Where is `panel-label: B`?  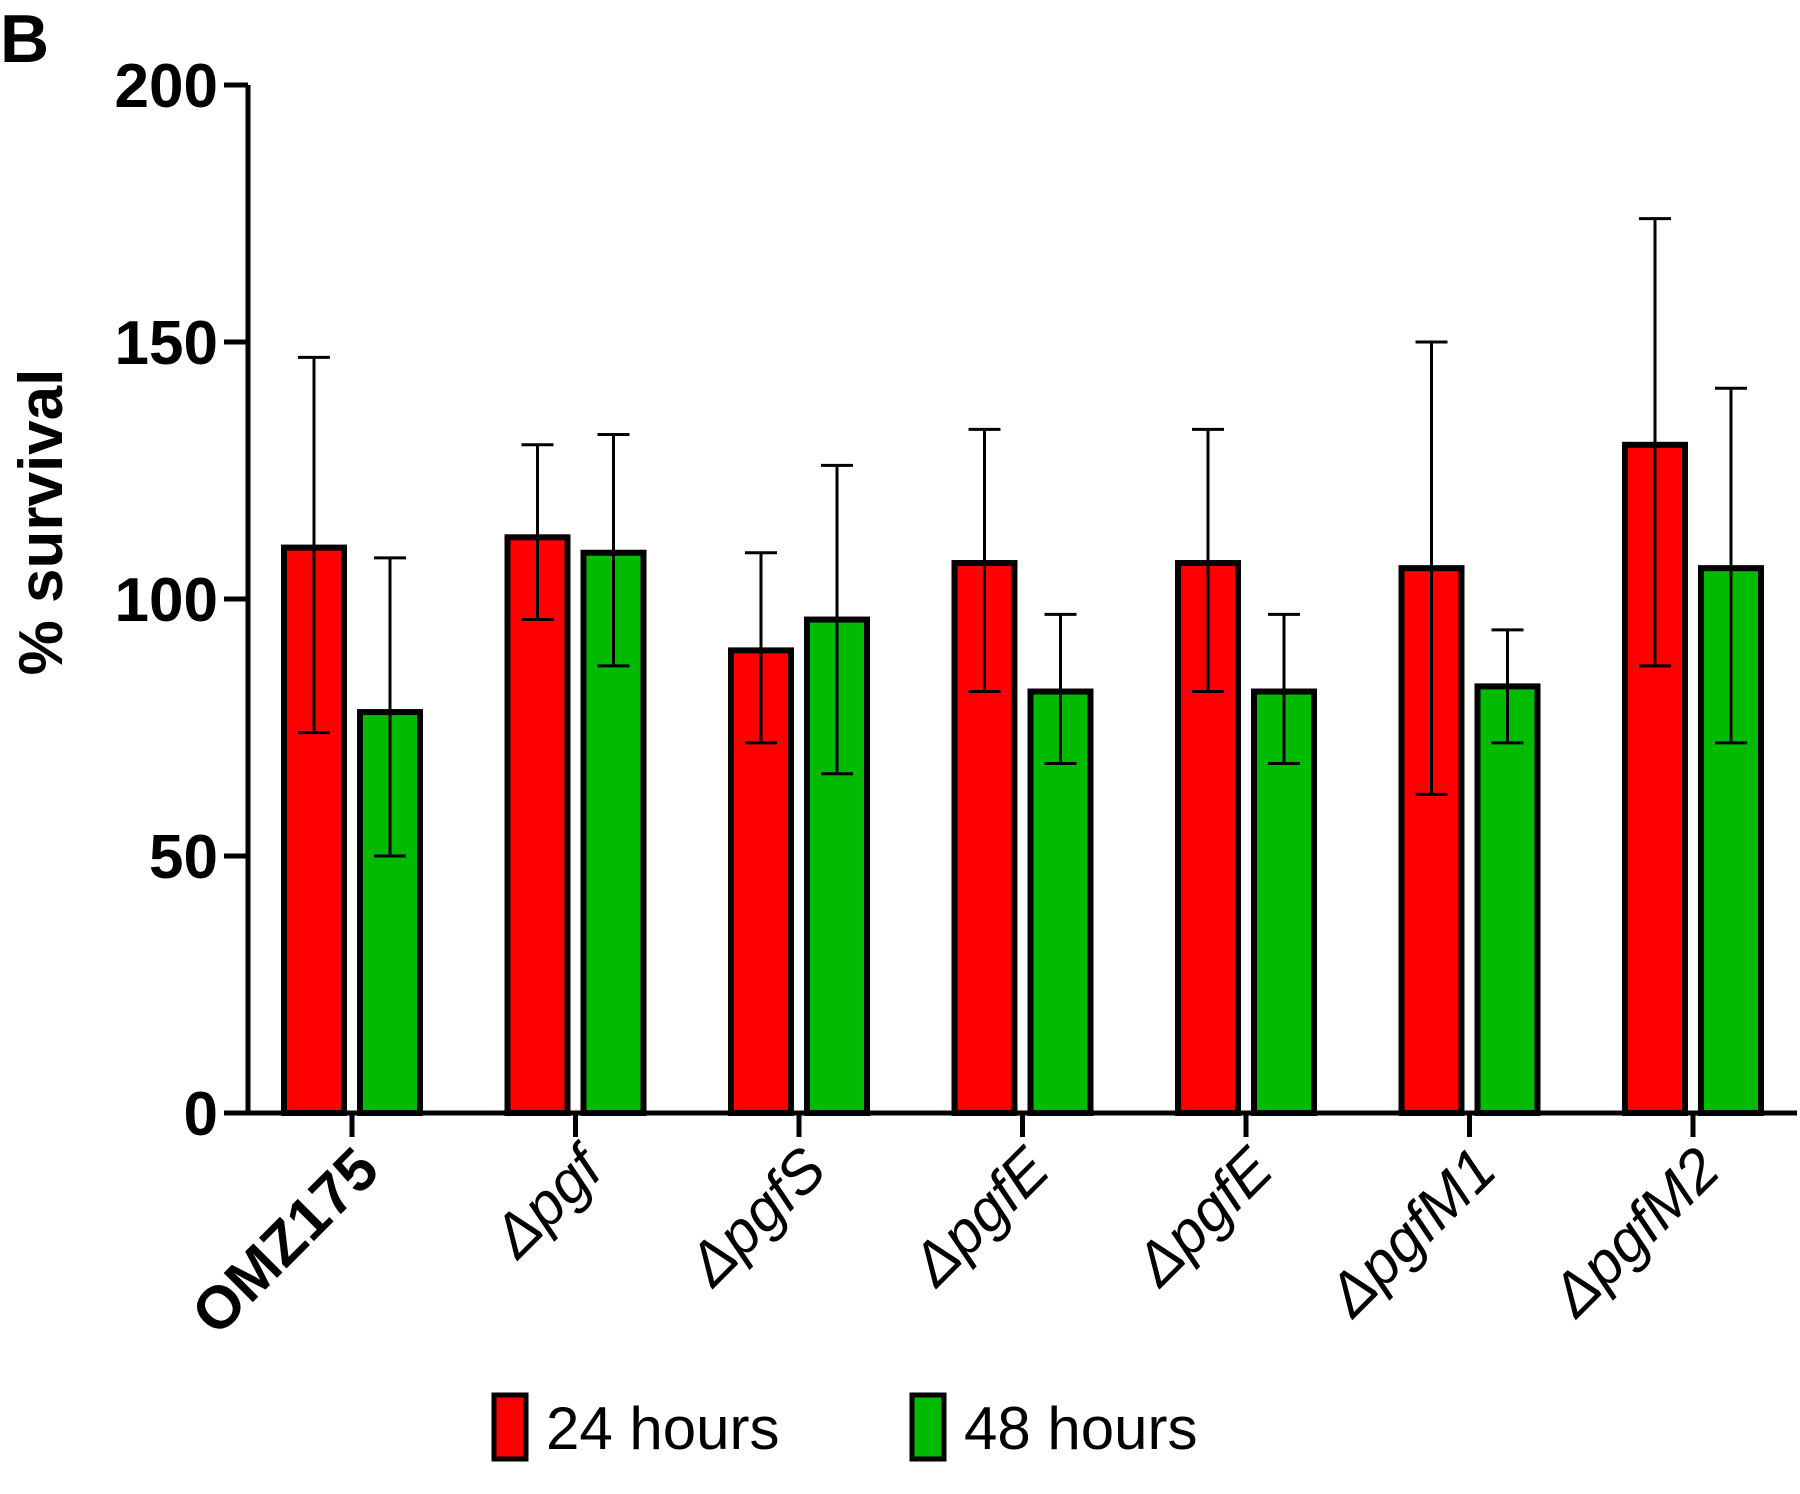 panel-label: B is located at coordinates (24, 39).